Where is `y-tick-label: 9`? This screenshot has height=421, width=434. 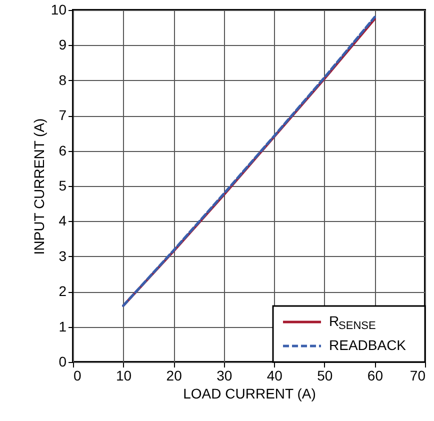
y-tick-label: 9 is located at coordinates (62, 44).